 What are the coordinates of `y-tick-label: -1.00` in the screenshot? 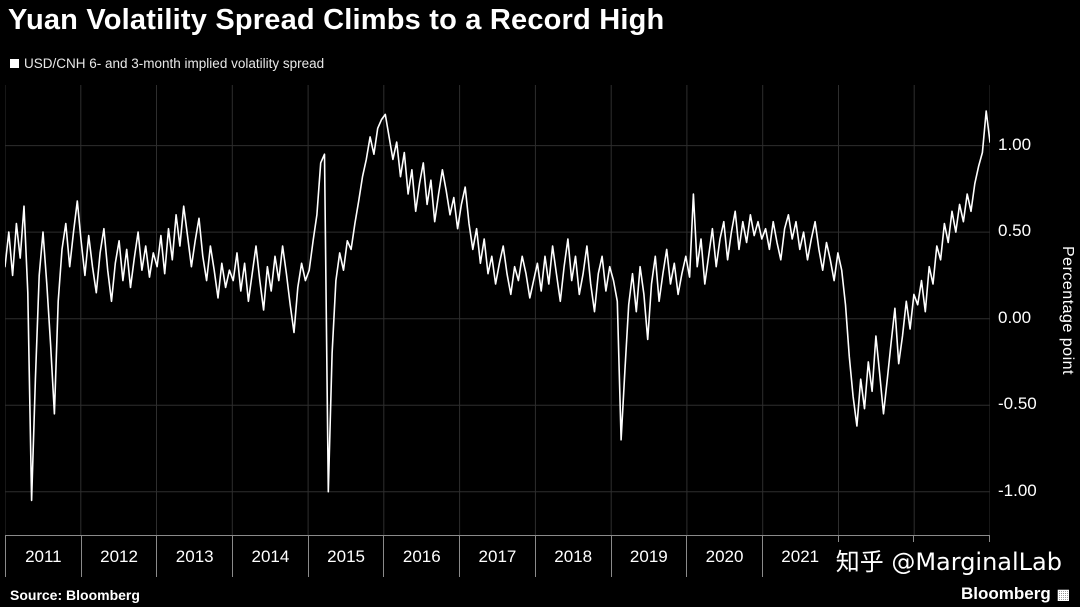 It's located at (1017, 490).